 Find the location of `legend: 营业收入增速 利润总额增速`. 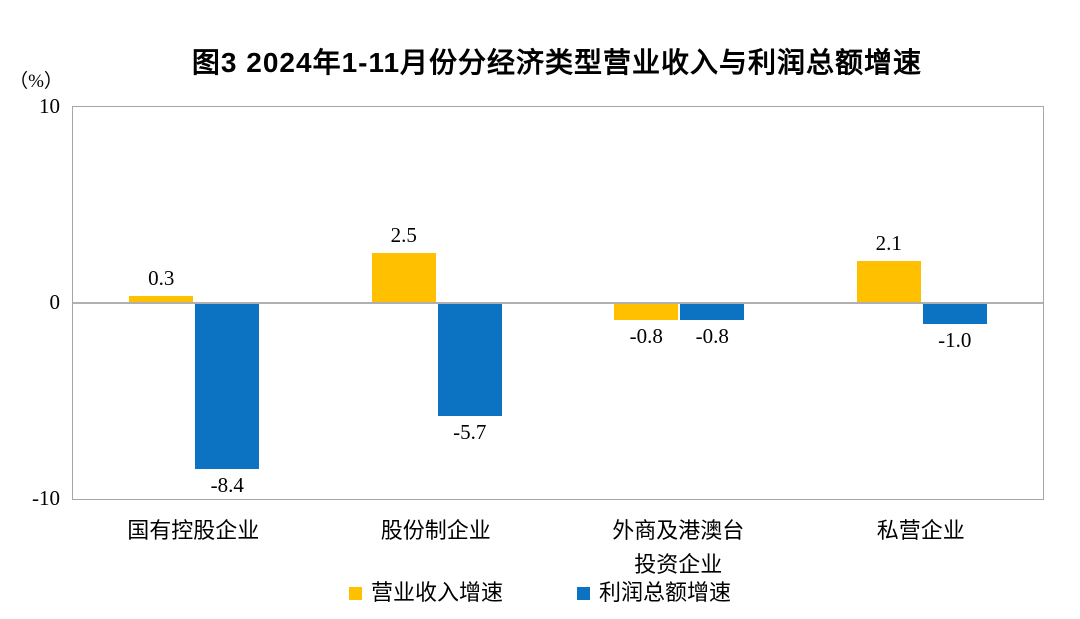

legend: 营业收入增速 利润总额增速 is located at coordinates (540, 593).